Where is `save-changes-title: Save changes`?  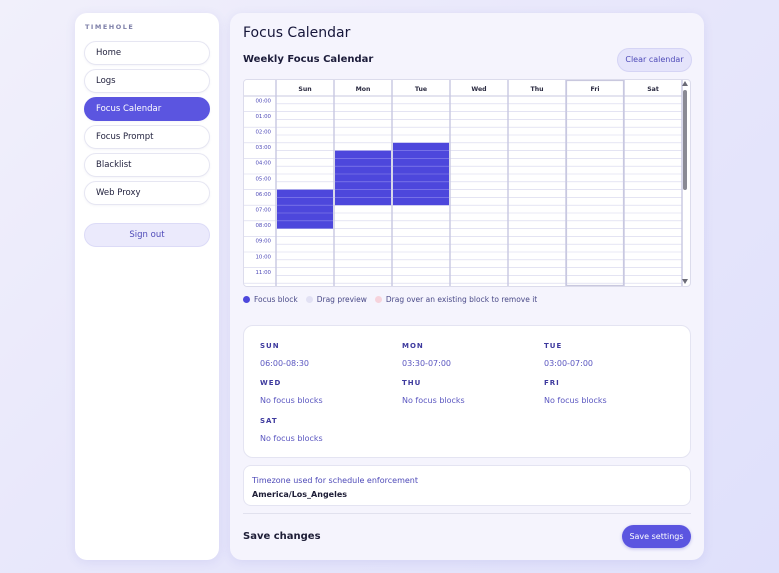 save-changes-title: Save changes is located at coordinates (282, 536).